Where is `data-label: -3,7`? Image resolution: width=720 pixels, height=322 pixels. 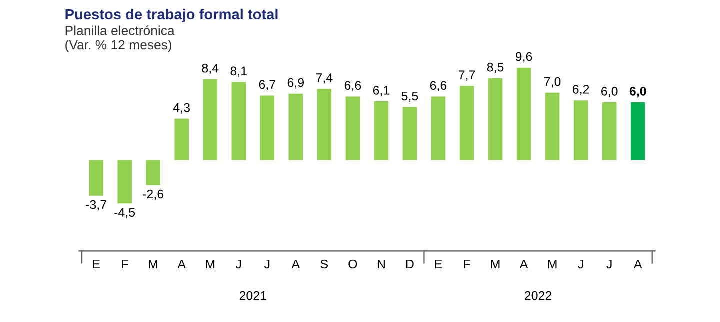
data-label: -3,7 is located at coordinates (96, 205).